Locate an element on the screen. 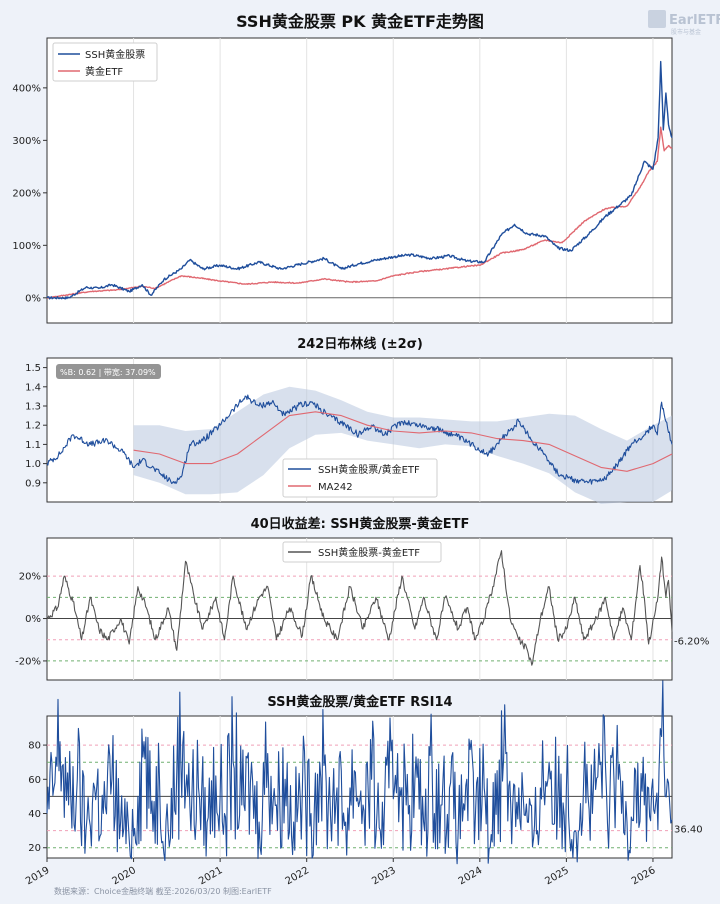  y-tick-label: 300% is located at coordinates (26, 141).